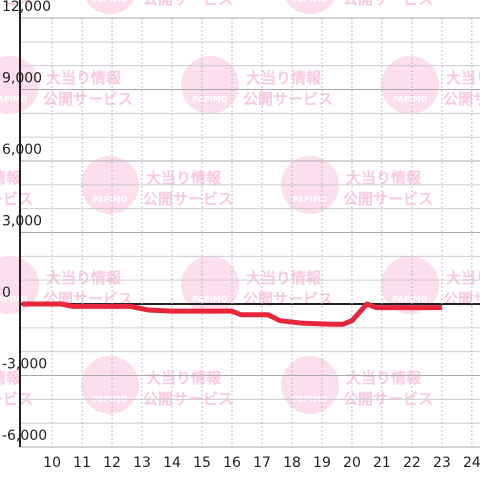 The image size is (480, 480). Describe the element at coordinates (322, 463) in the screenshot. I see `x-tick-label: 19` at that location.